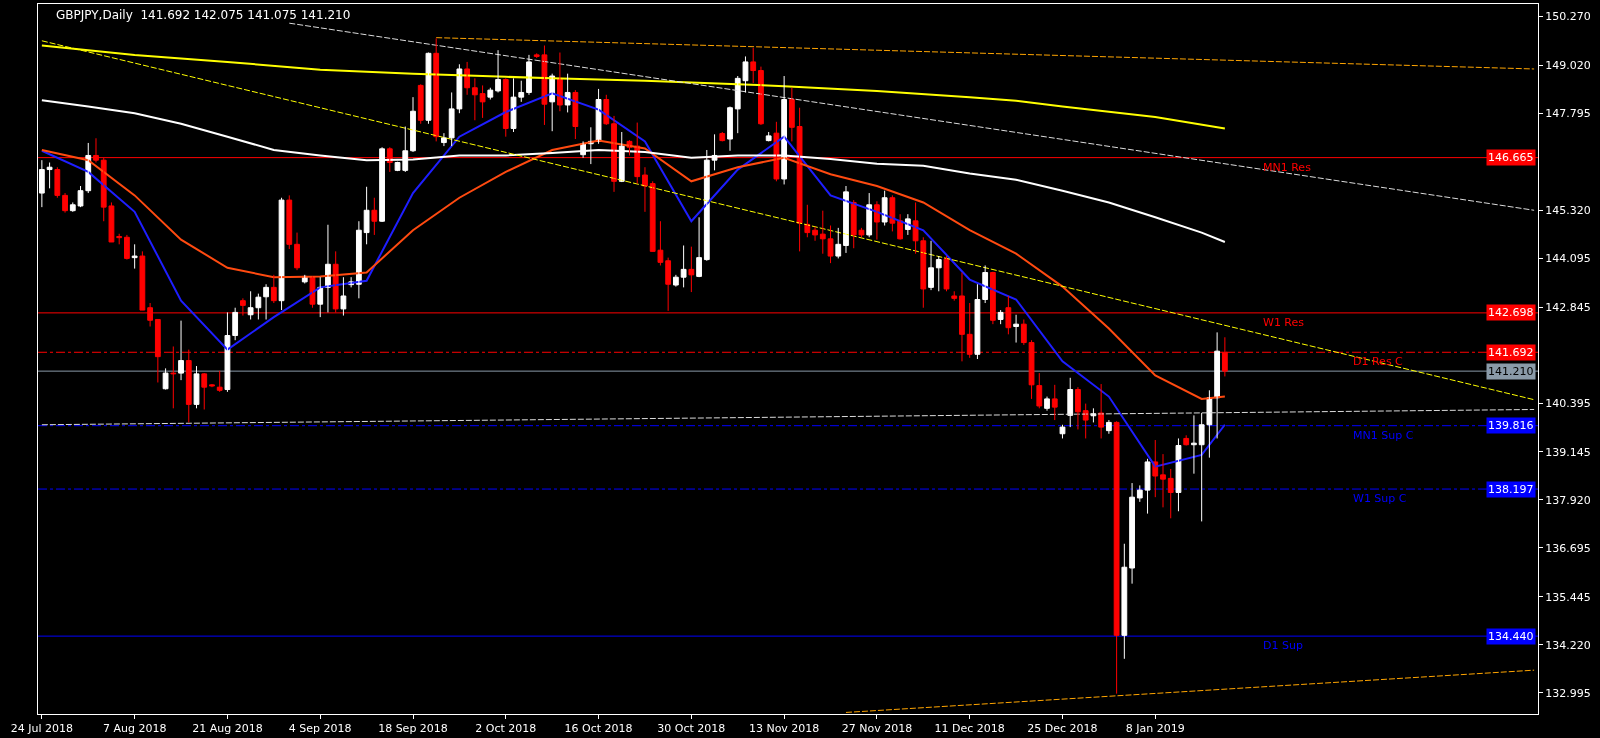 This screenshot has width=1600, height=738. I want to click on annotation: 142.698, so click(1511, 312).